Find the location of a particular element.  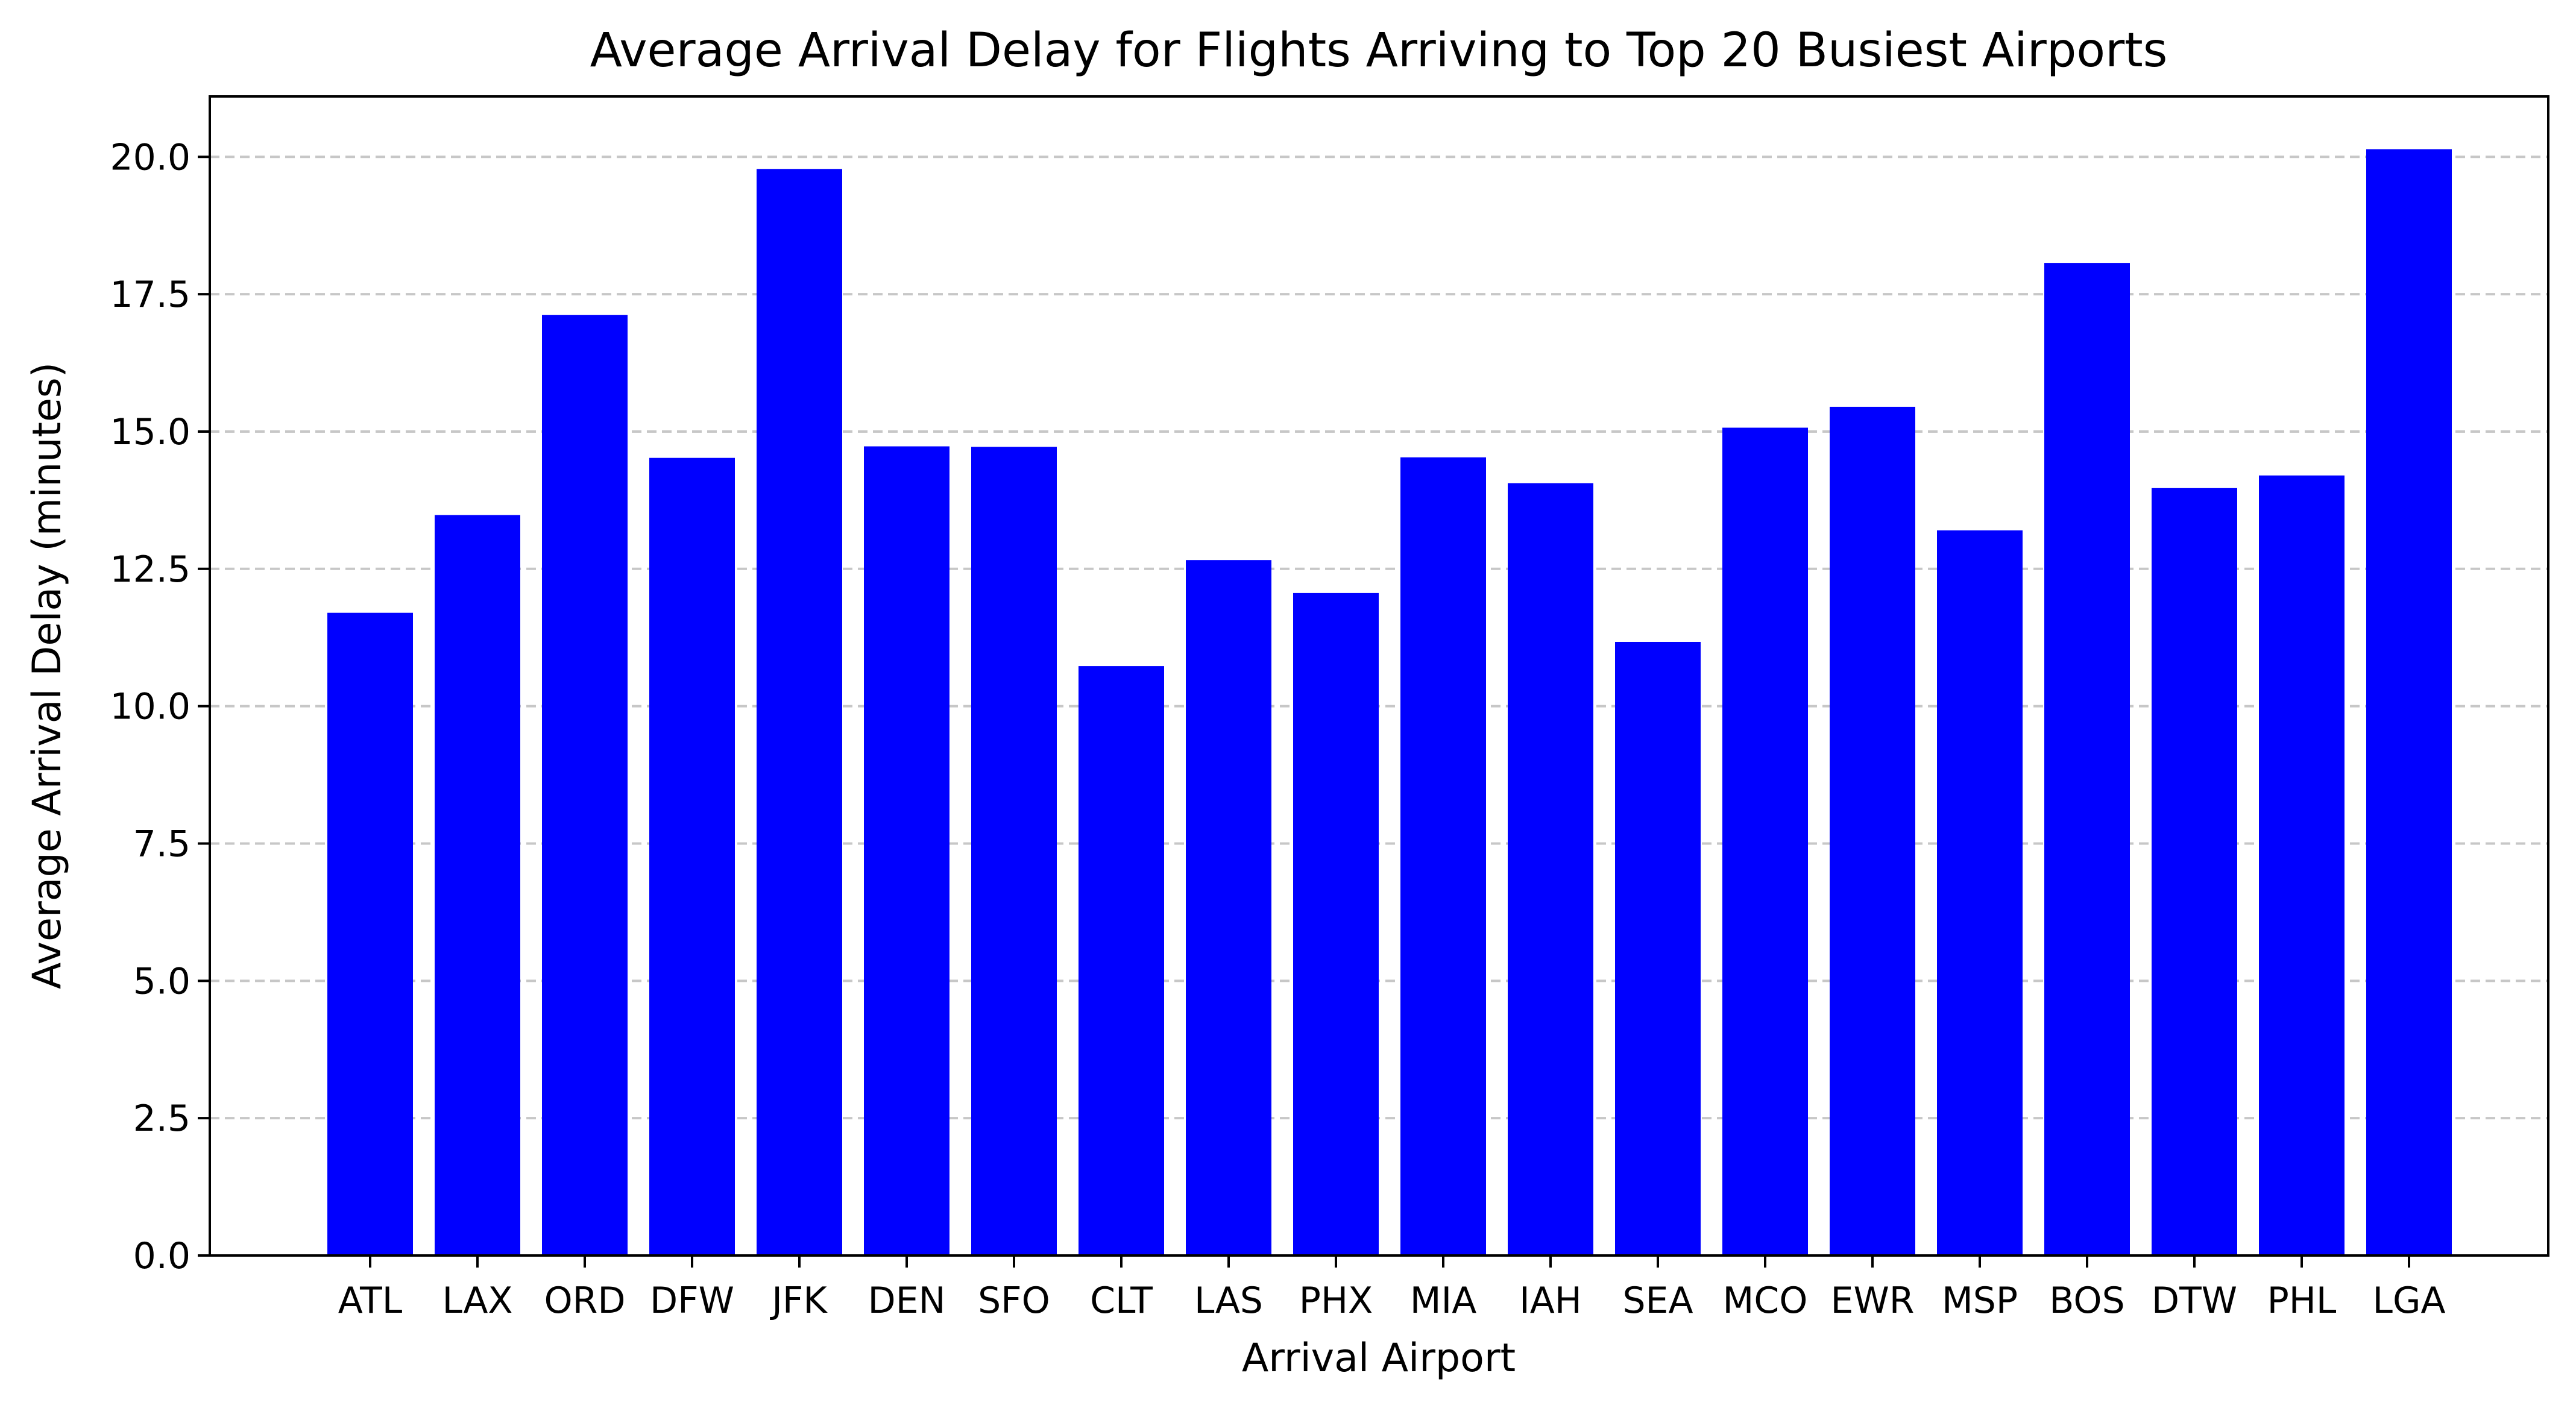

x-axis-label: Arrival Airport is located at coordinates (1379, 1358).